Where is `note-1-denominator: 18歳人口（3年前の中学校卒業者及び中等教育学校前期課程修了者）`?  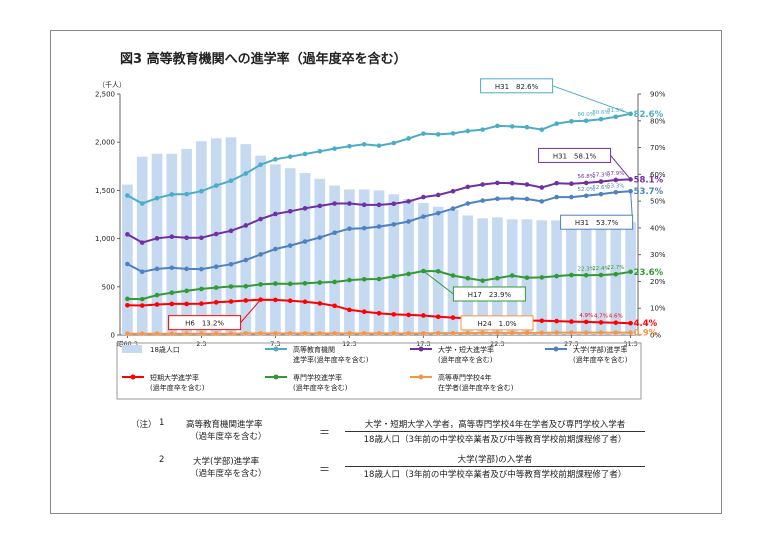
note-1-denominator: 18歳人口（3年前の中学校卒業者及び中等教育学校前期課程修了者） is located at coordinates (495, 440).